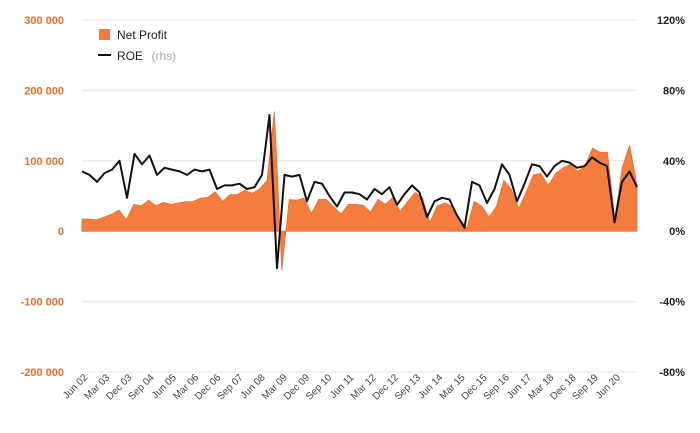  I want to click on legend-swatch-net-profit, so click(104, 34).